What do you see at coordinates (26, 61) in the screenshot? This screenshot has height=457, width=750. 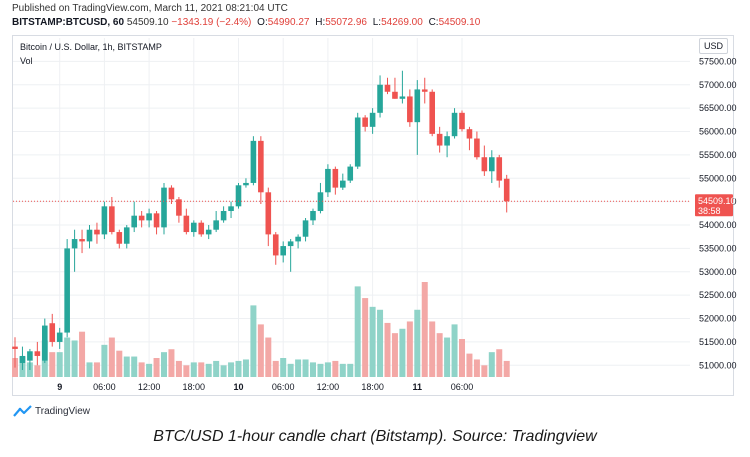 I see `volume-legend: Vol` at bounding box center [26, 61].